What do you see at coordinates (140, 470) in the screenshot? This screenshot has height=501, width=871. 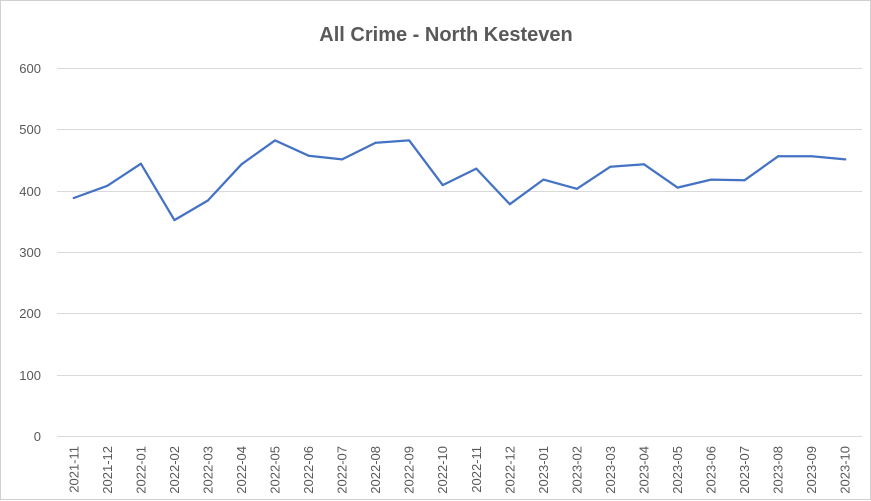 I see `x-tick-label: 2022-01` at bounding box center [140, 470].